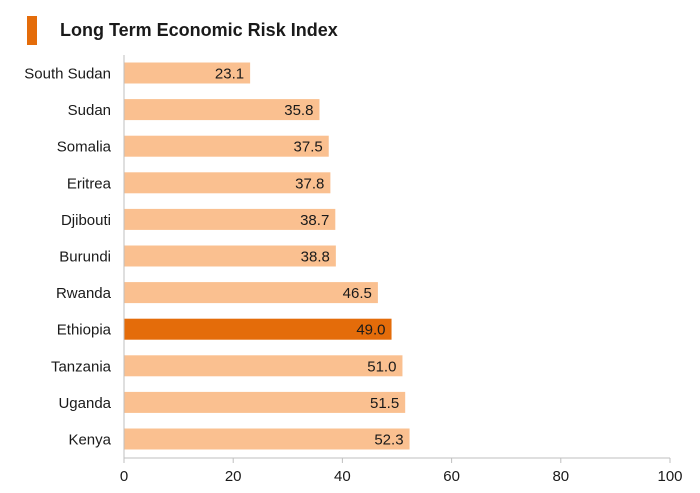 The height and width of the screenshot is (493, 700). What do you see at coordinates (265, 402) in the screenshot?
I see `bar-uganda` at bounding box center [265, 402].